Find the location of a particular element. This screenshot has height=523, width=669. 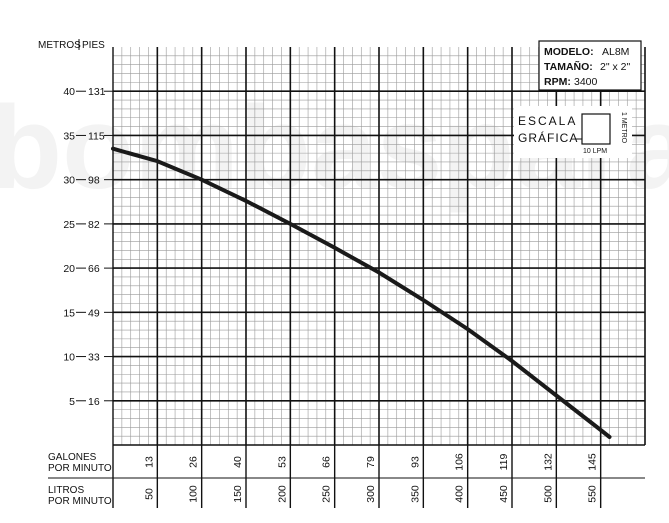

y-tick-label-meters: 40 is located at coordinates (69, 92).